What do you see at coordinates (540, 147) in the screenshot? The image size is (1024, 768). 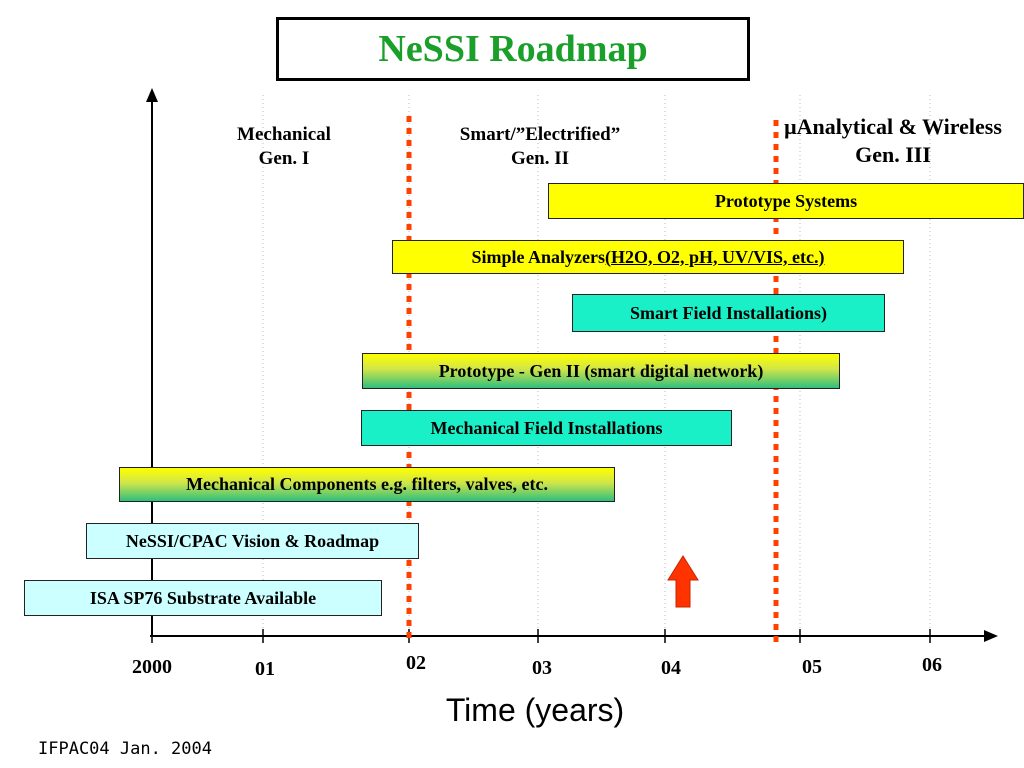 I see `era-gen2: Smart/”Electrified” Gen. II` at bounding box center [540, 147].